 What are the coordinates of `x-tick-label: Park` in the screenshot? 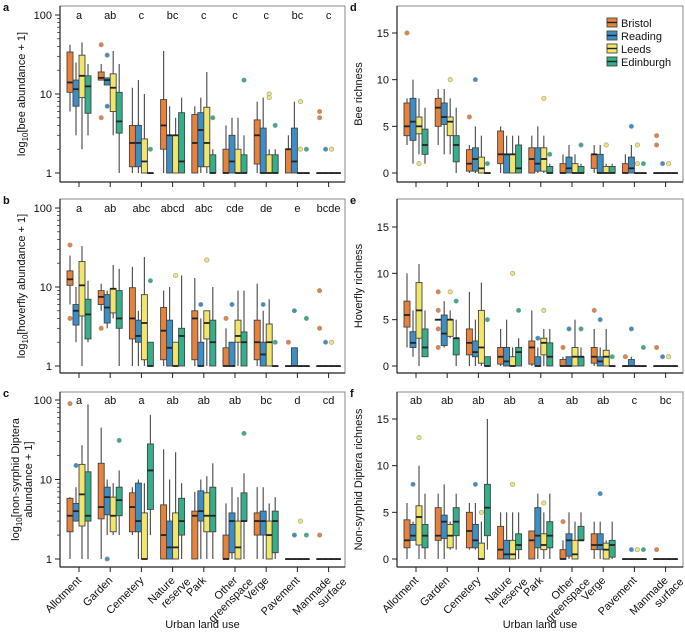 It's located at (533, 586).